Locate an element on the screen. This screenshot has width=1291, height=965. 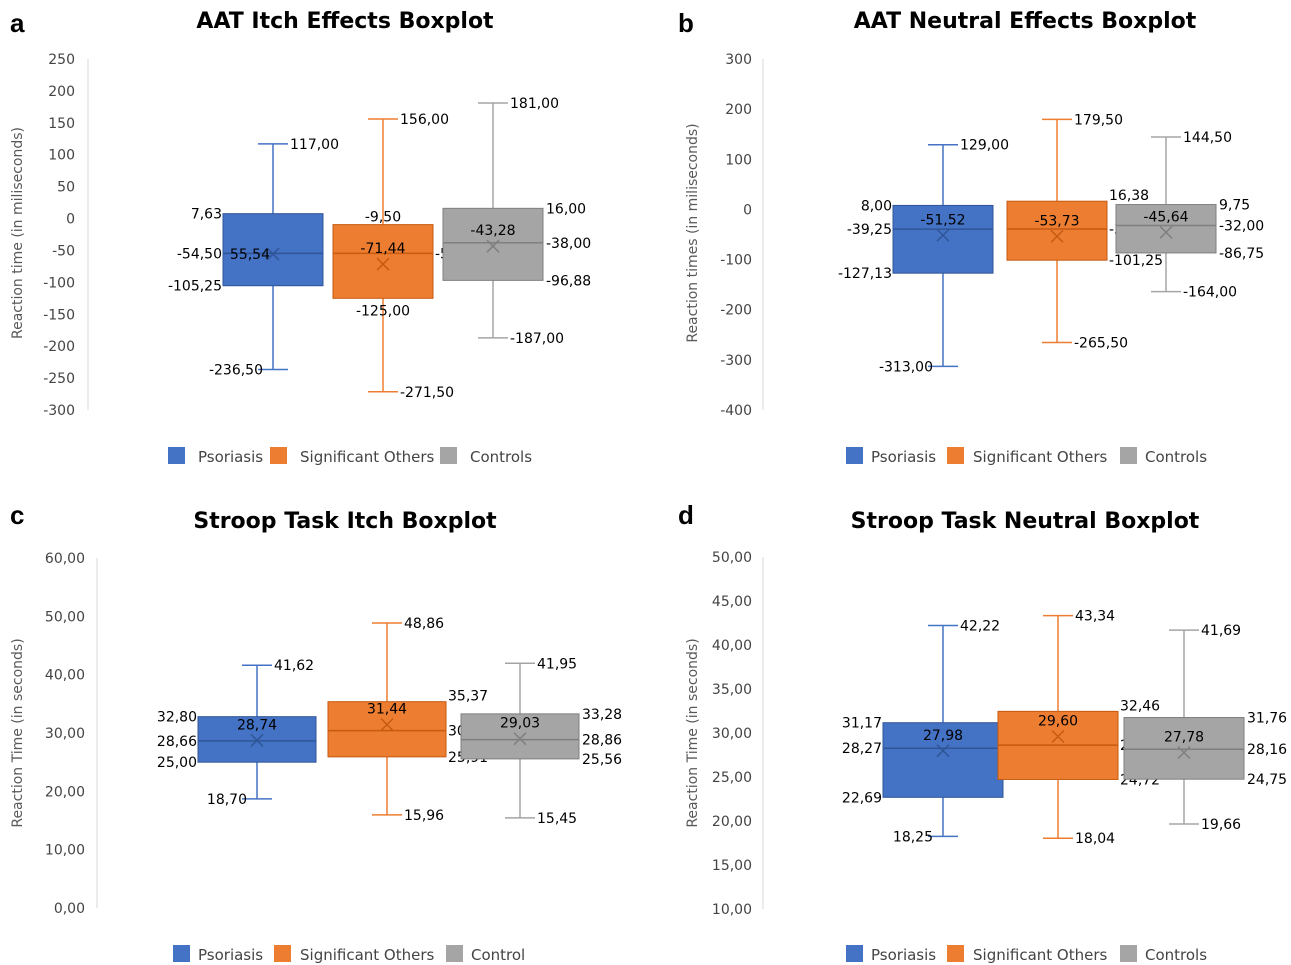
data-label-max: 48,86 is located at coordinates (424, 624).